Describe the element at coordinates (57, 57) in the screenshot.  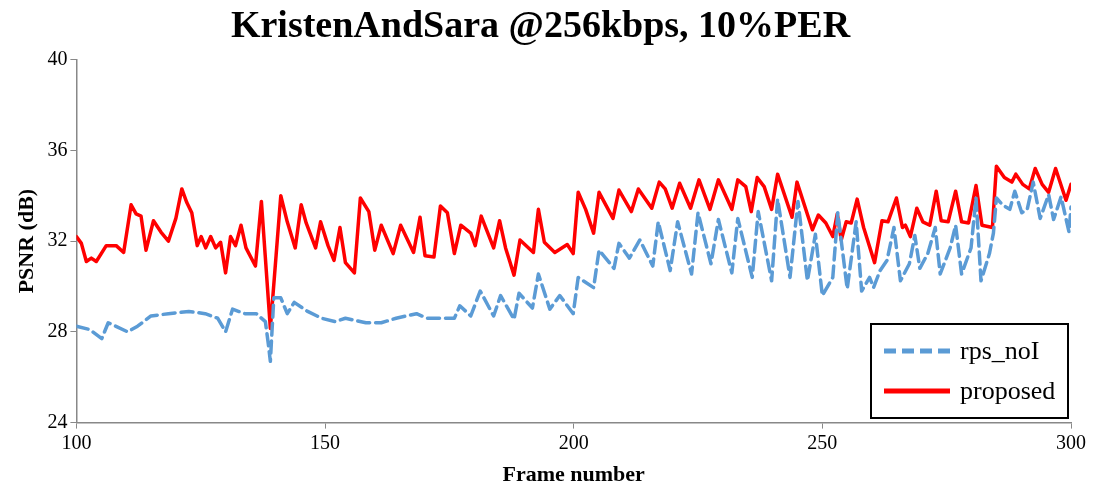
I see `y-tick-label: 40` at that location.